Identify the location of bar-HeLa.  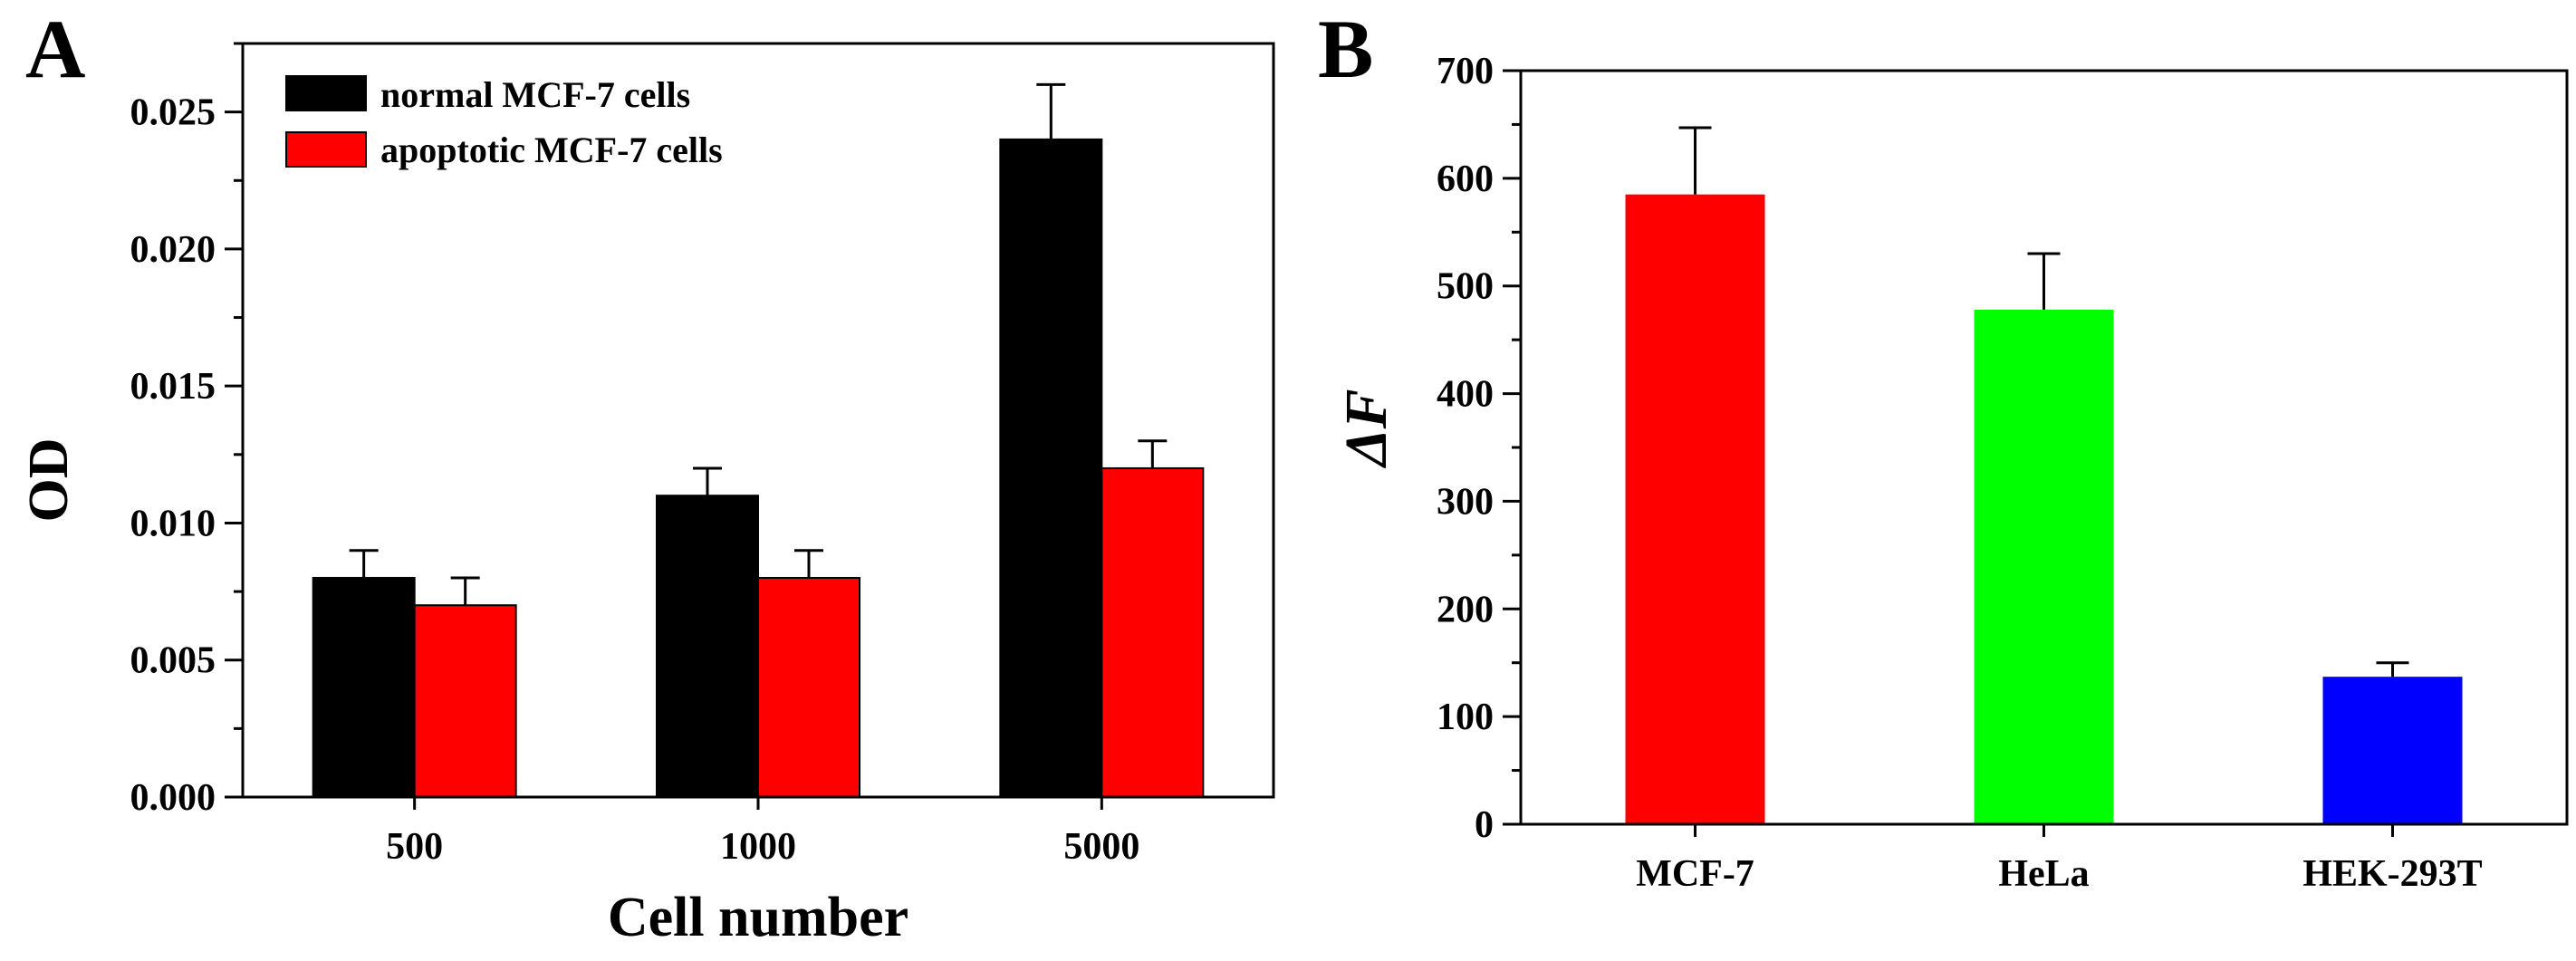
(2044, 566).